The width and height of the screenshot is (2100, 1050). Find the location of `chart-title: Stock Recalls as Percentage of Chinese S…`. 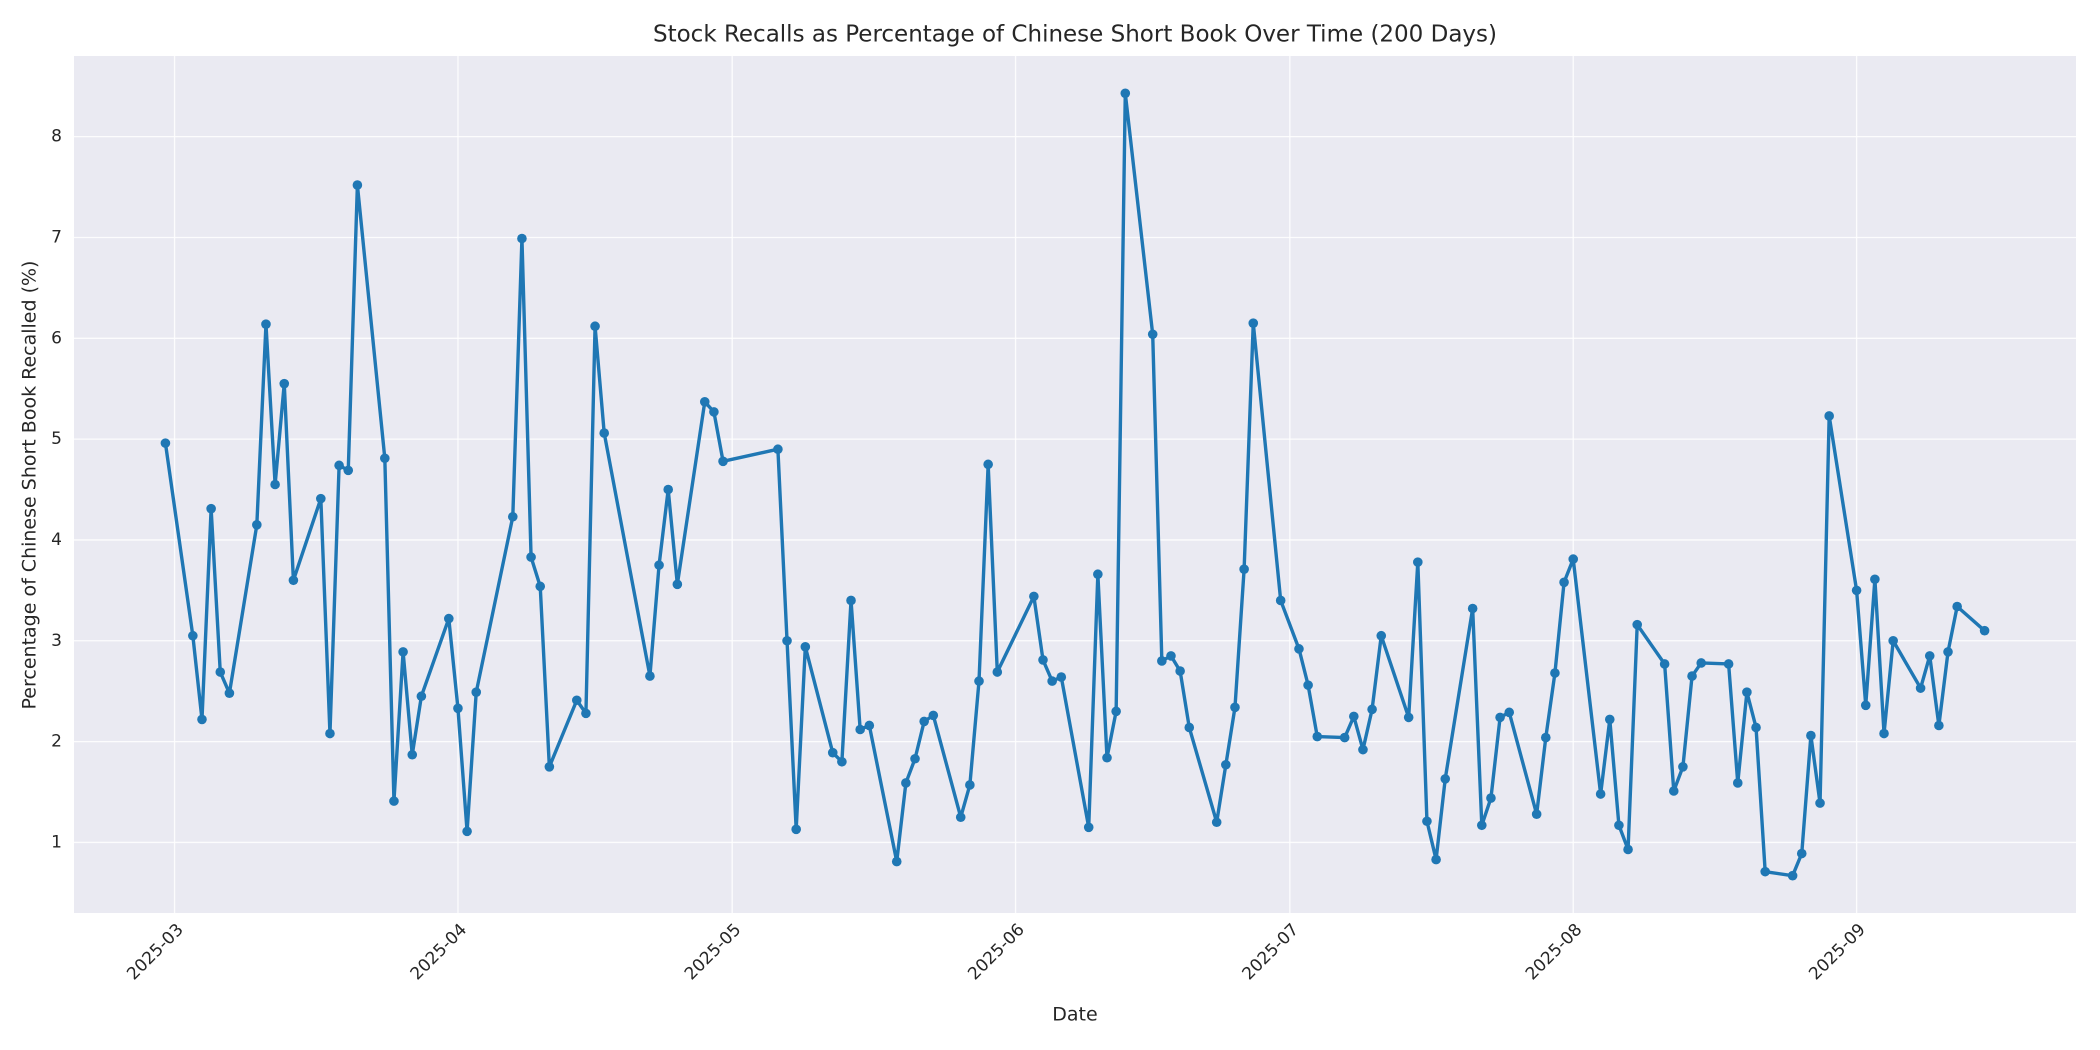

chart-title: Stock Recalls as Percentage of Chinese S… is located at coordinates (1075, 35).